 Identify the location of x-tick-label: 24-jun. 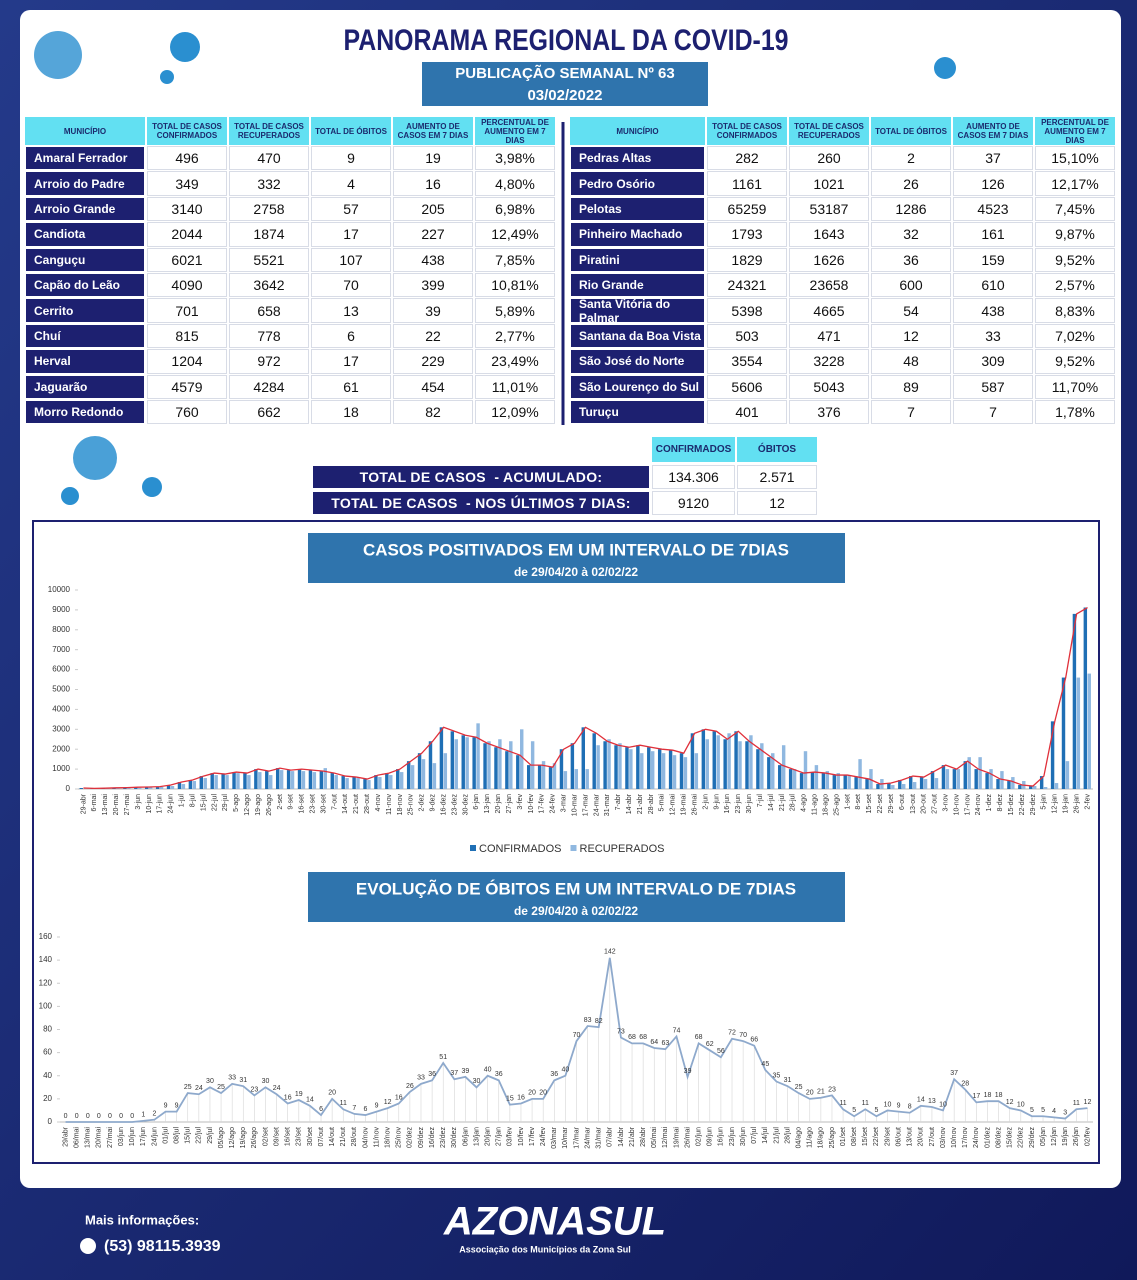
(171, 804).